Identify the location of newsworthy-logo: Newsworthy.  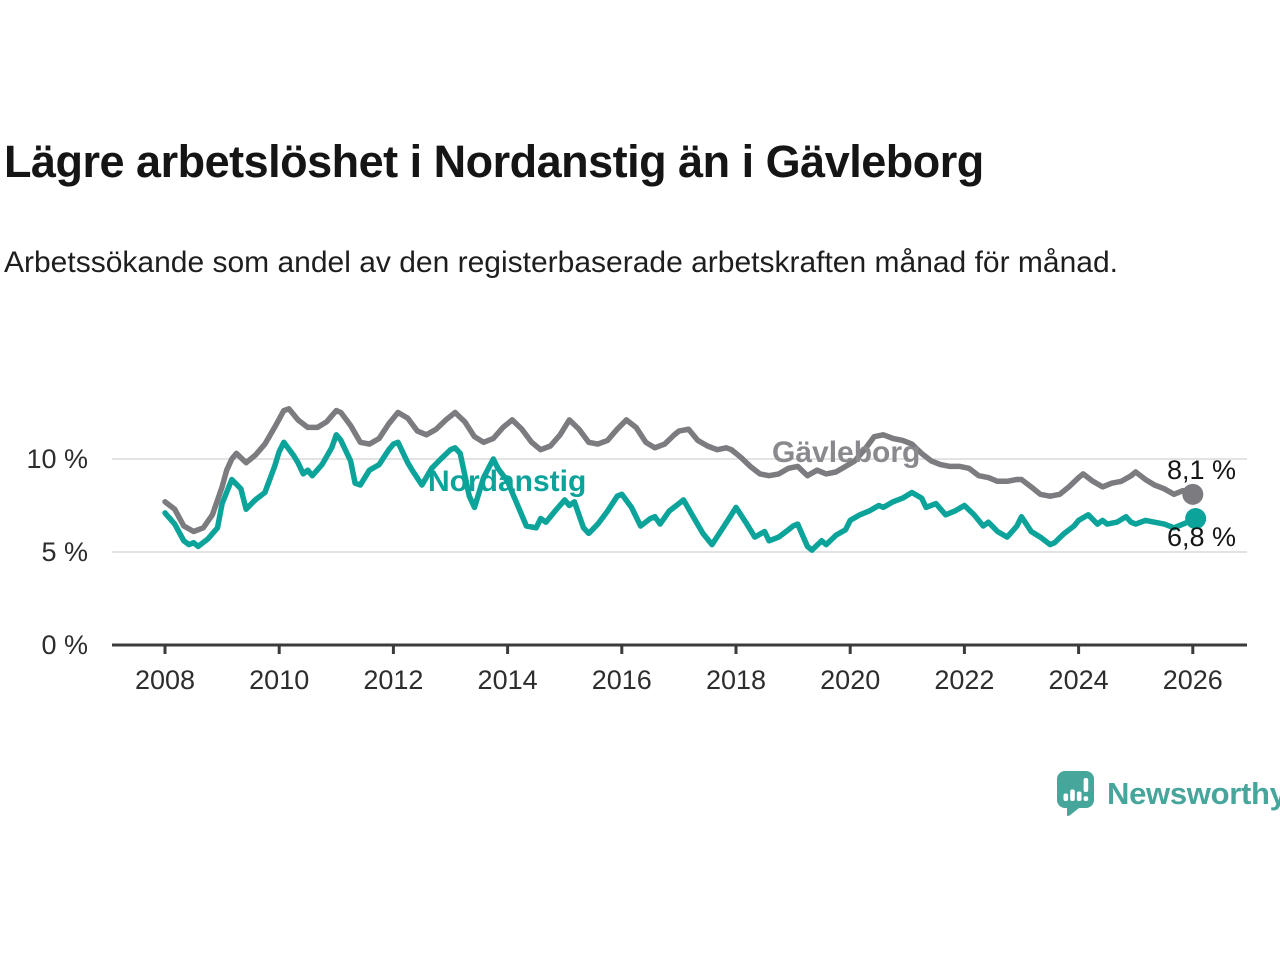
(1168, 794).